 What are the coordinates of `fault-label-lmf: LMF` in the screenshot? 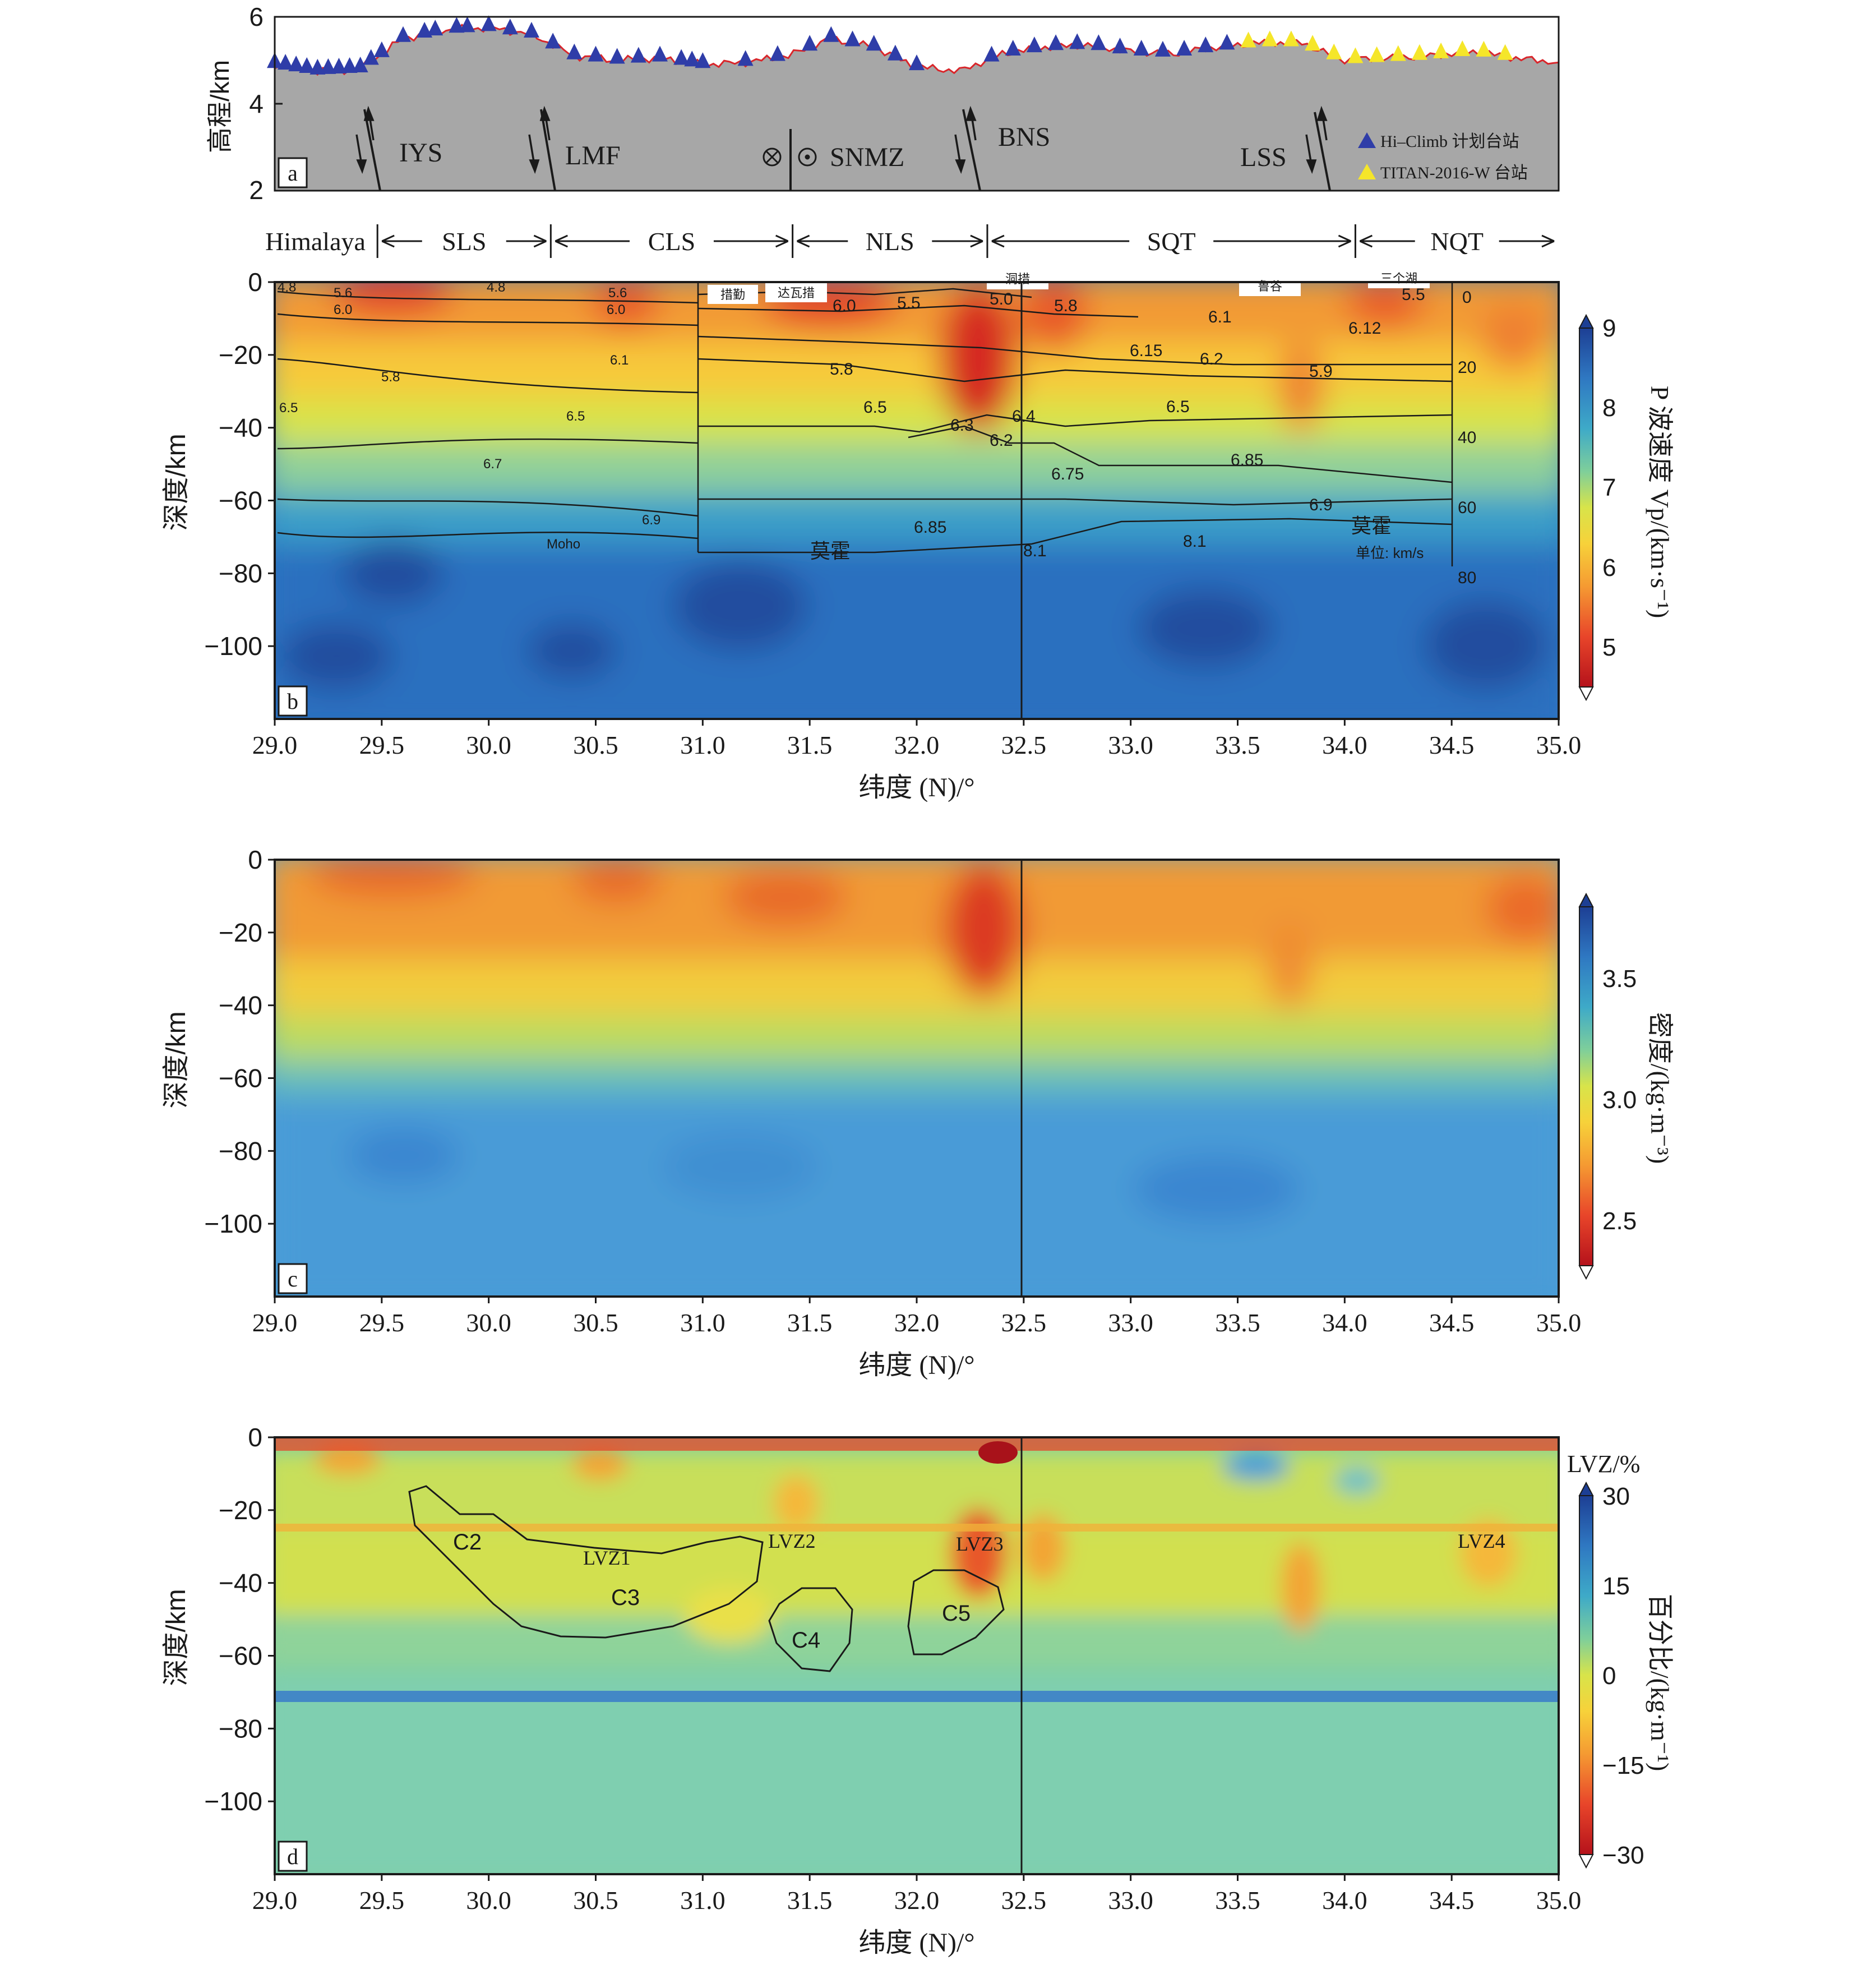 It's located at (593, 155).